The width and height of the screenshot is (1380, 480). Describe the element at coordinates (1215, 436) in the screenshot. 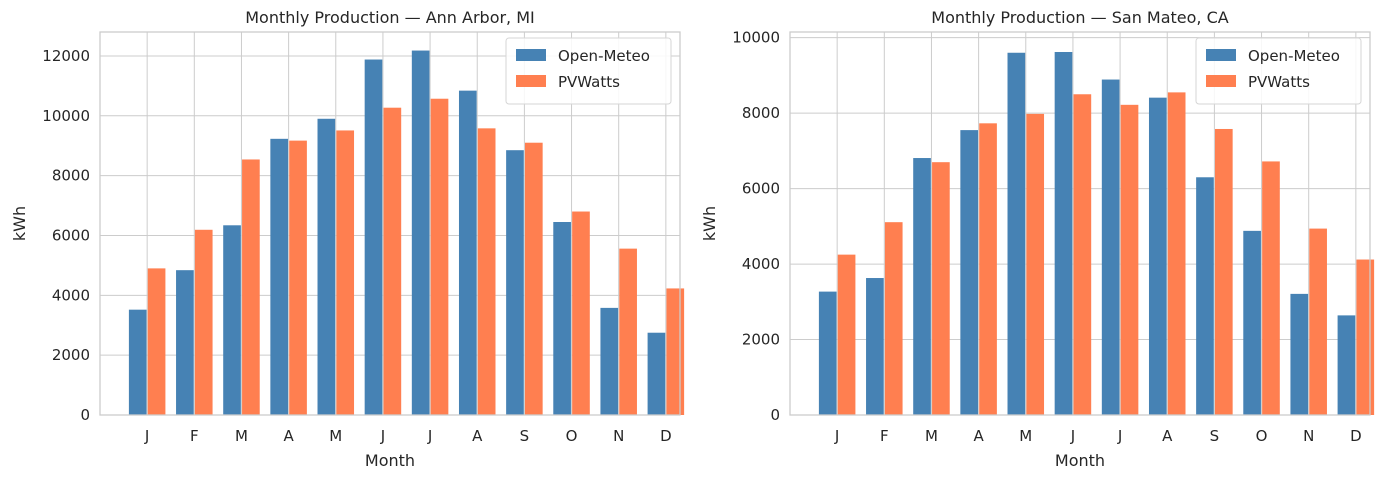

I see `x-tick-label: S` at that location.